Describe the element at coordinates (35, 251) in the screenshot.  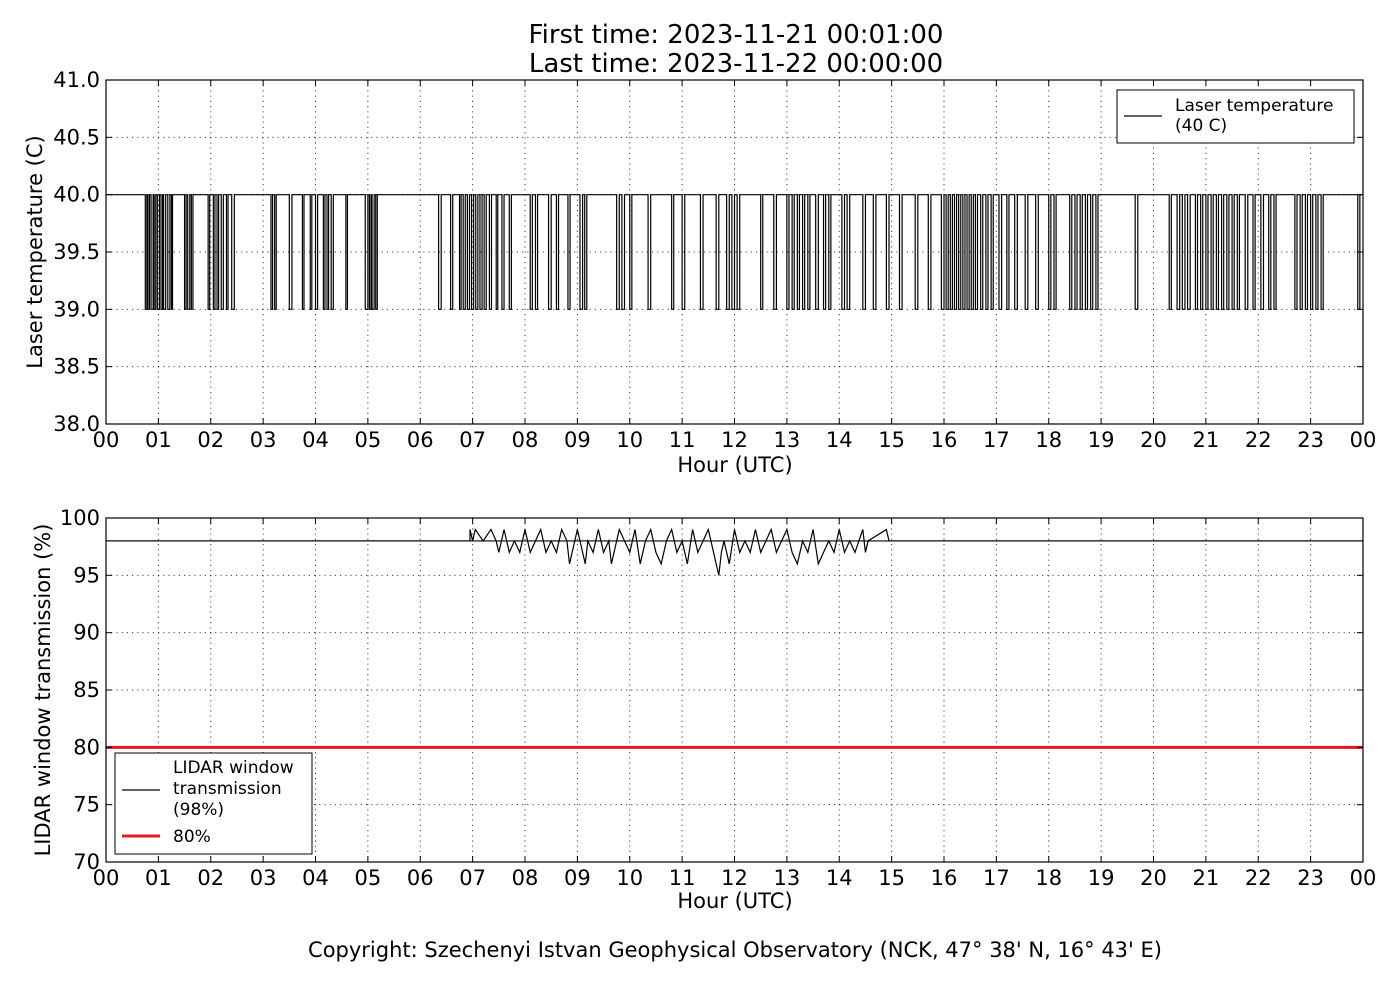
I see `laser-temperature-ylabel: Laser temperature (C)` at that location.